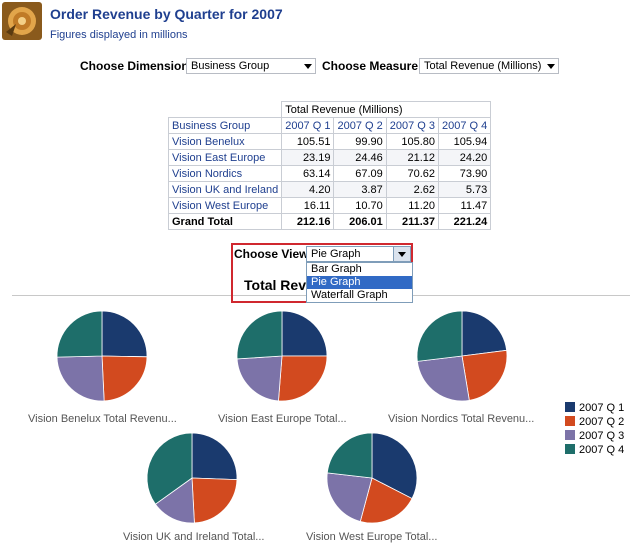 The image size is (632, 552). I want to click on view-option-pie-graph: Pie Graph, so click(359, 282).